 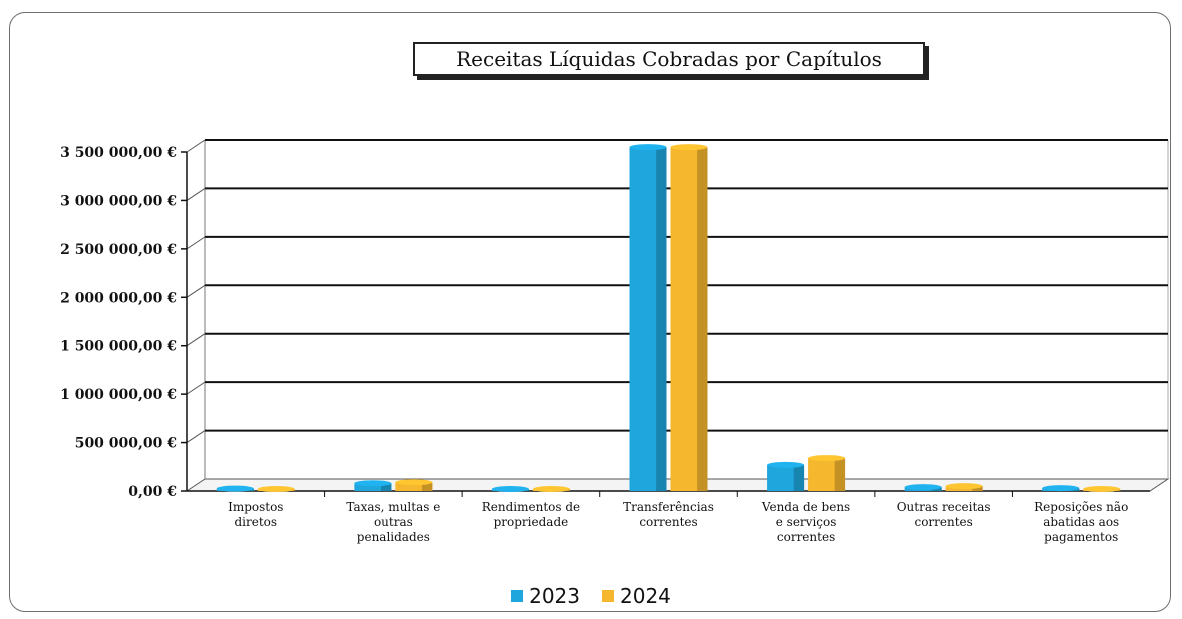 What do you see at coordinates (118, 201) in the screenshot?
I see `y-tick-label: 3 000 000,00 €` at bounding box center [118, 201].